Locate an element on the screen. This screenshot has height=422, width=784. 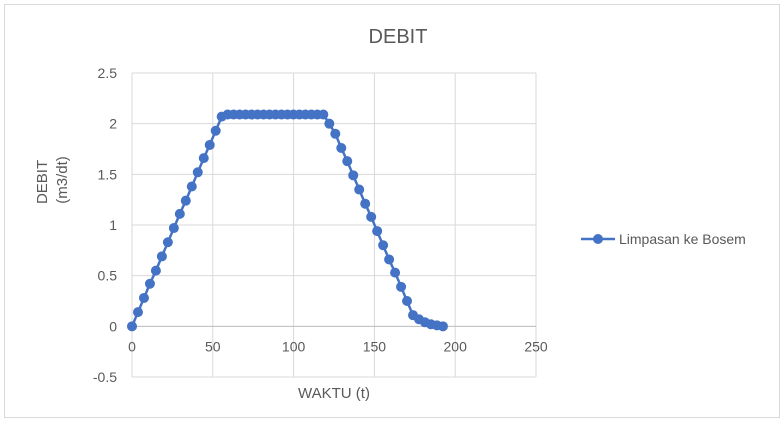
y-axis-title: DEBIT (m3/dt) is located at coordinates (52, 180).